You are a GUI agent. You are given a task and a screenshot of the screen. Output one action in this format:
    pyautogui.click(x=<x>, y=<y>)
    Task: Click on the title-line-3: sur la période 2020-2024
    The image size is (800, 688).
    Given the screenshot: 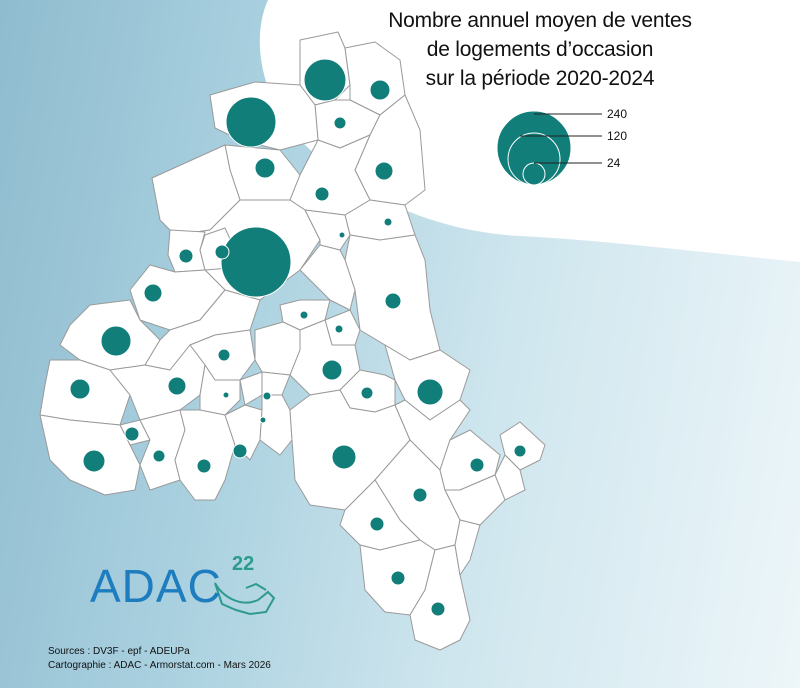 What is the action you would take?
    pyautogui.click(x=540, y=78)
    